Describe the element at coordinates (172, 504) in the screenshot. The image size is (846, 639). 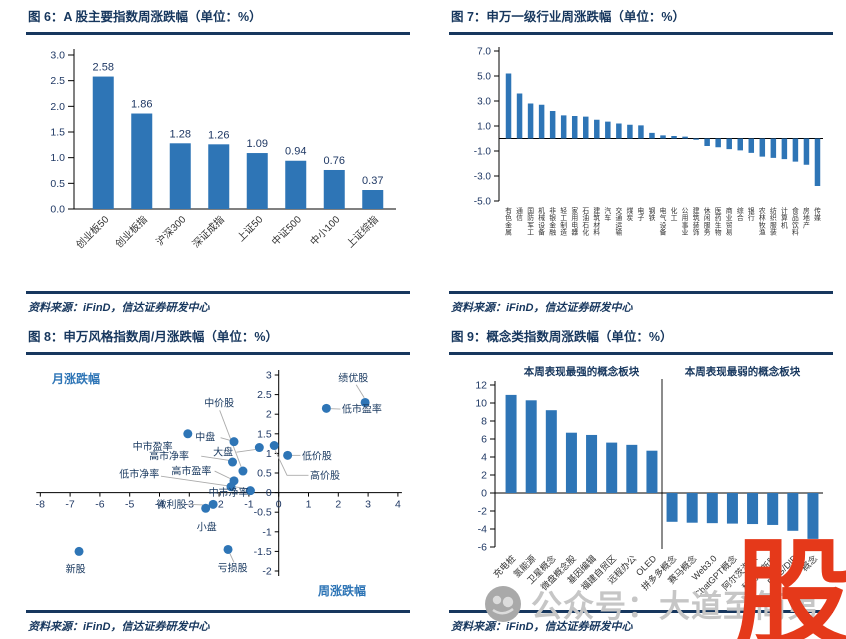
I see `svg-text: 微利股` at that location.